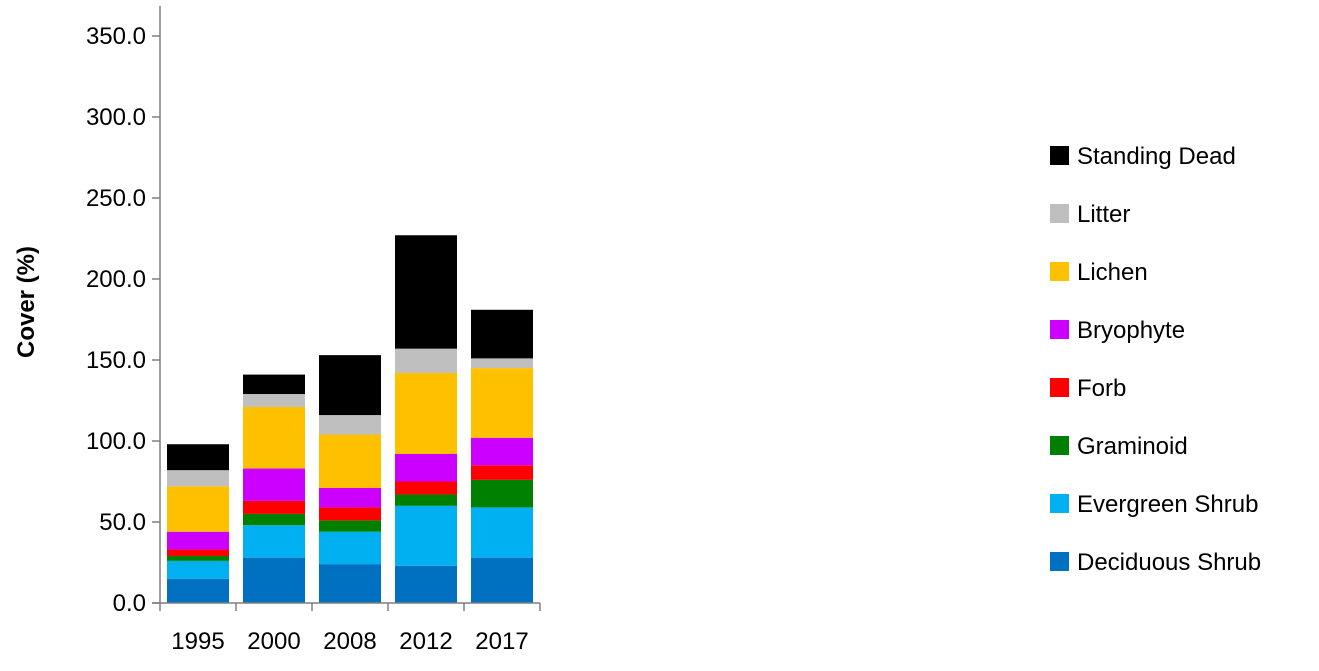 Image resolution: width=1319 pixels, height=671 pixels. I want to click on legend-swatch-litter, so click(1059, 213).